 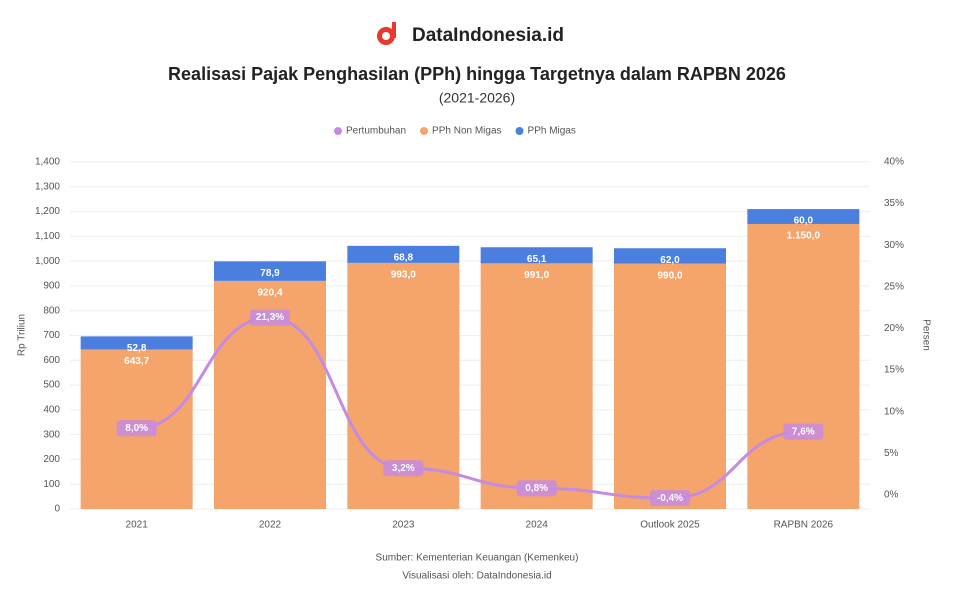 What do you see at coordinates (476, 576) in the screenshot?
I see `credit: Visualisasi oleh: DataIndonesia.id` at bounding box center [476, 576].